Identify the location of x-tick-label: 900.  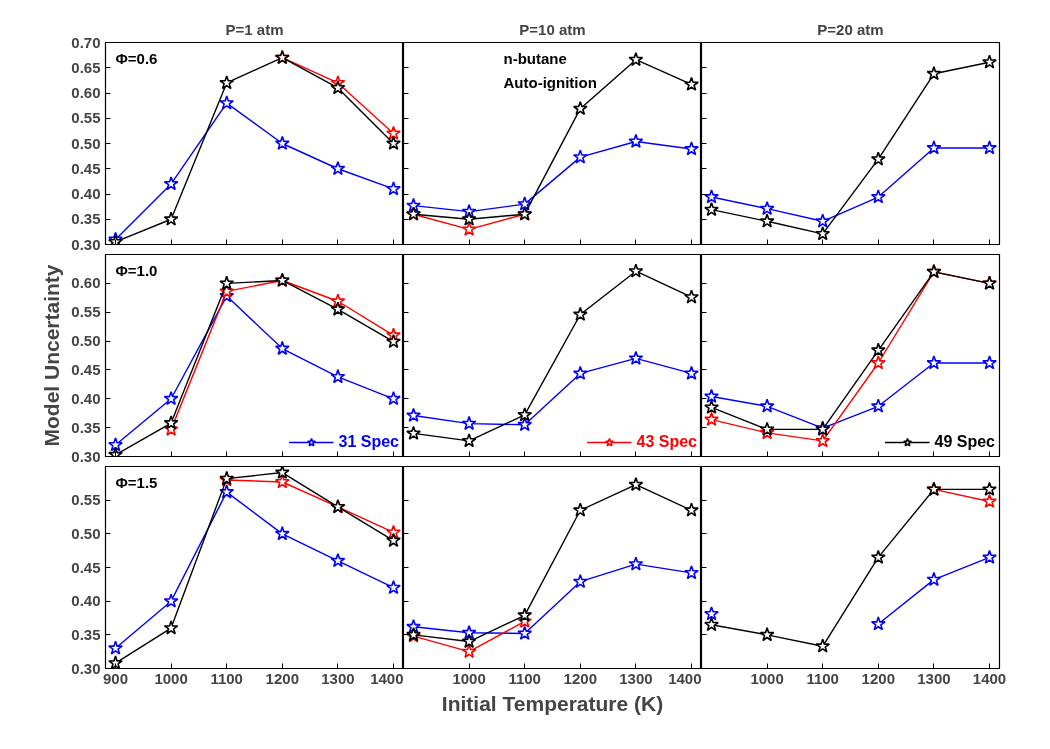
(115, 678).